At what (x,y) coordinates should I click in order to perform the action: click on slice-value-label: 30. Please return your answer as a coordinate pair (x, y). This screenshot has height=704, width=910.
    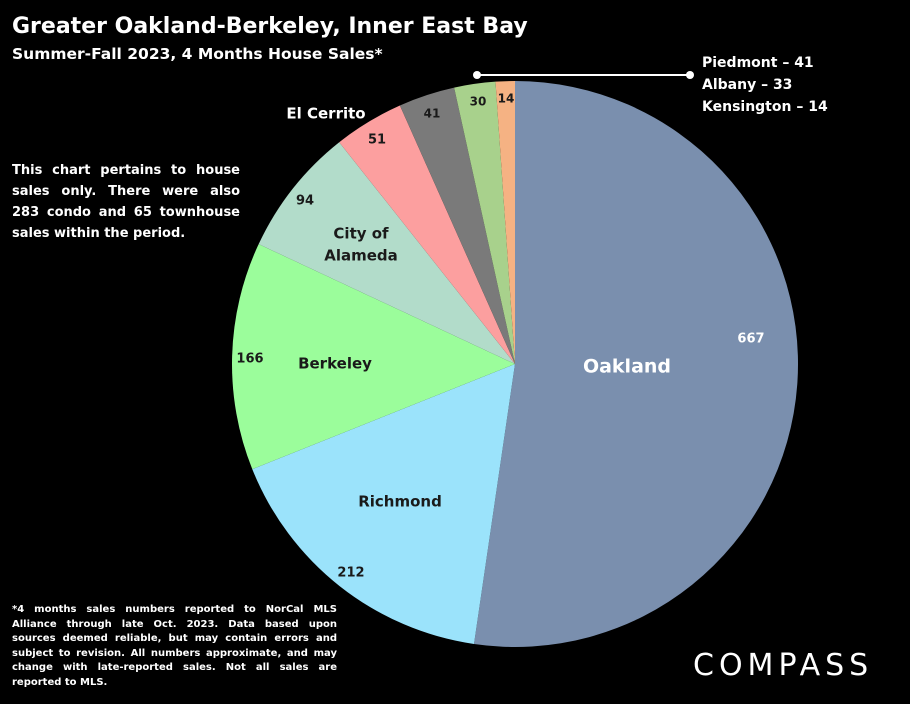
    Looking at the image, I should click on (478, 102).